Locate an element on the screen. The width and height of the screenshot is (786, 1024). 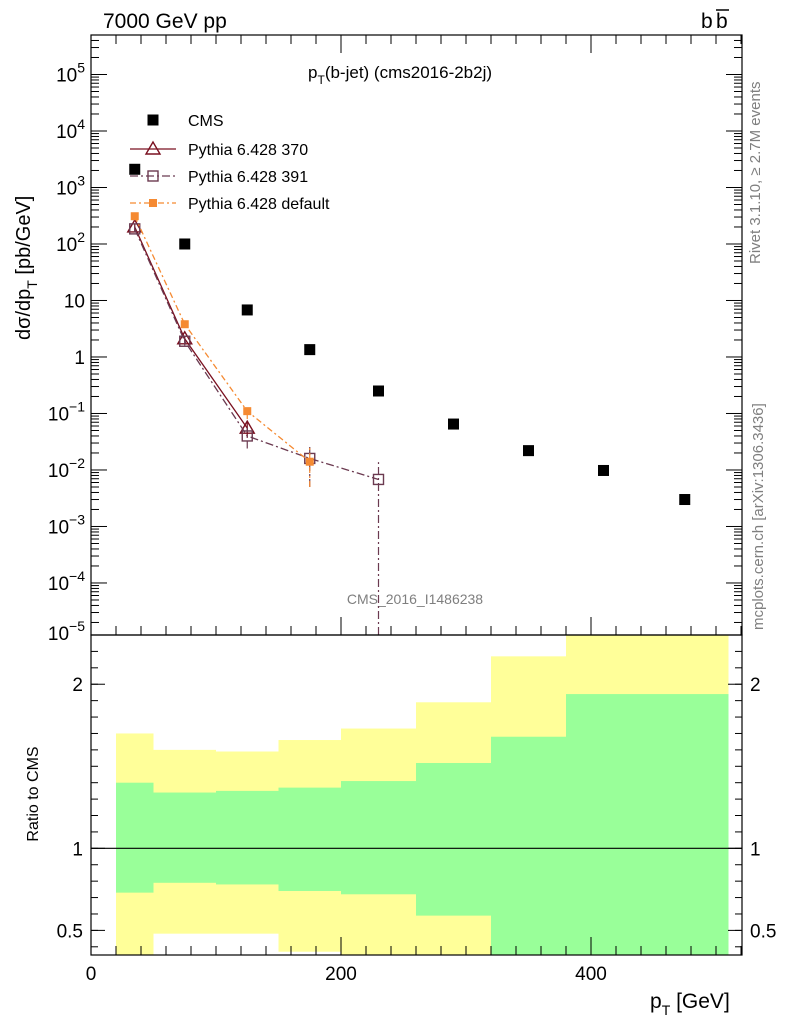
series-line-p370 is located at coordinates (191, 327).